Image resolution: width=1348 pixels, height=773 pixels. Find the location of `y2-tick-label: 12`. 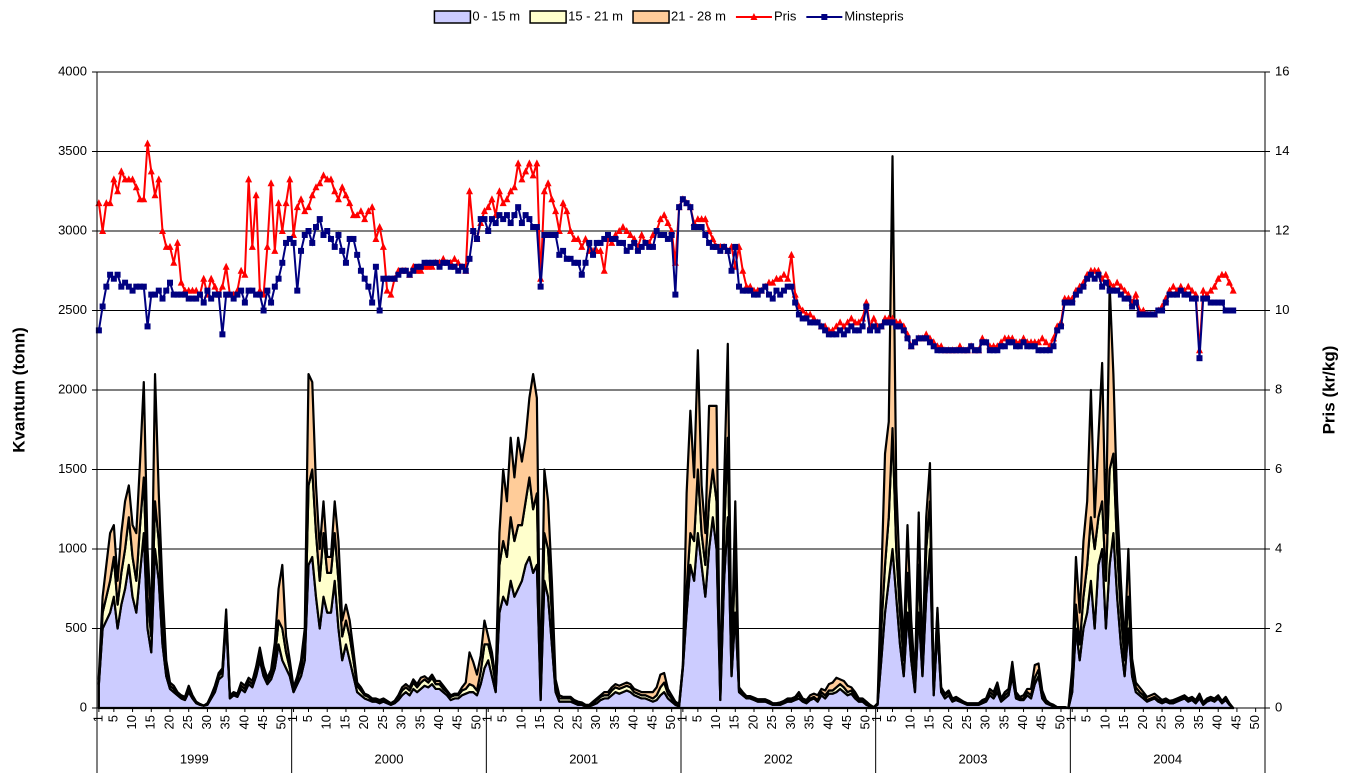

y2-tick-label: 12 is located at coordinates (1282, 229).